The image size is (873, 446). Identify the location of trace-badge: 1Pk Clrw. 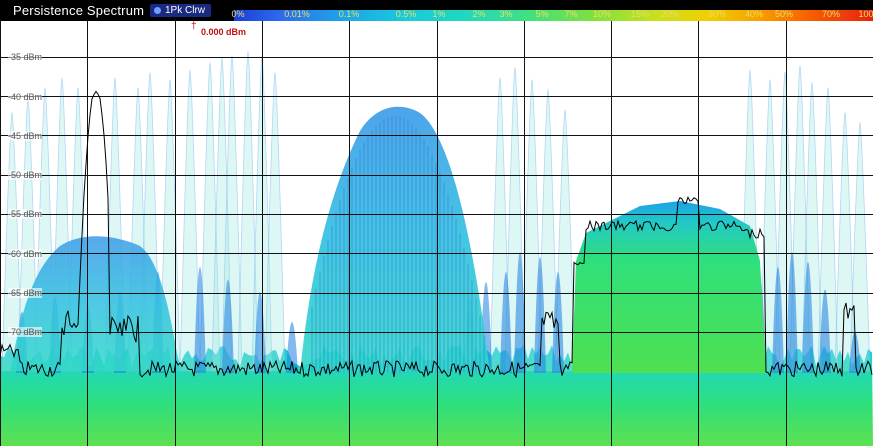
(181, 10).